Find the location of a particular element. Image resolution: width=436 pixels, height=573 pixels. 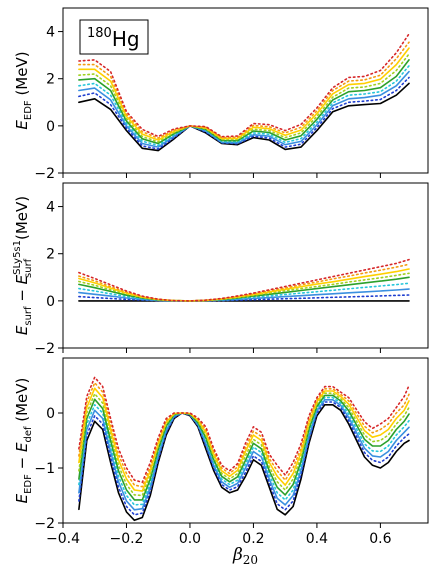

x-tick-label: 0.6 is located at coordinates (380, 539).